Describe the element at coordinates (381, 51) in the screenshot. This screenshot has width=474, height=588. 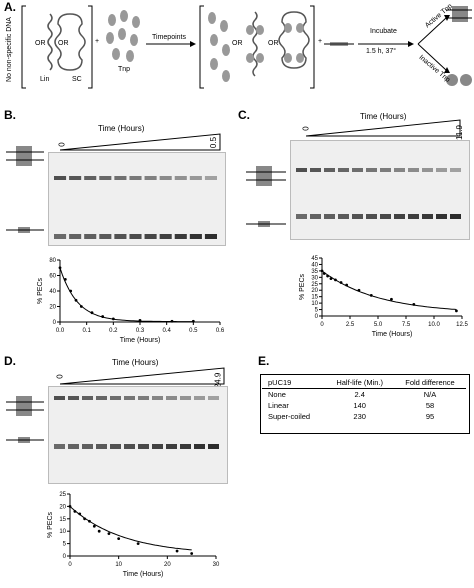
I see `incubate-condition: 1.5 h, 37°` at that location.